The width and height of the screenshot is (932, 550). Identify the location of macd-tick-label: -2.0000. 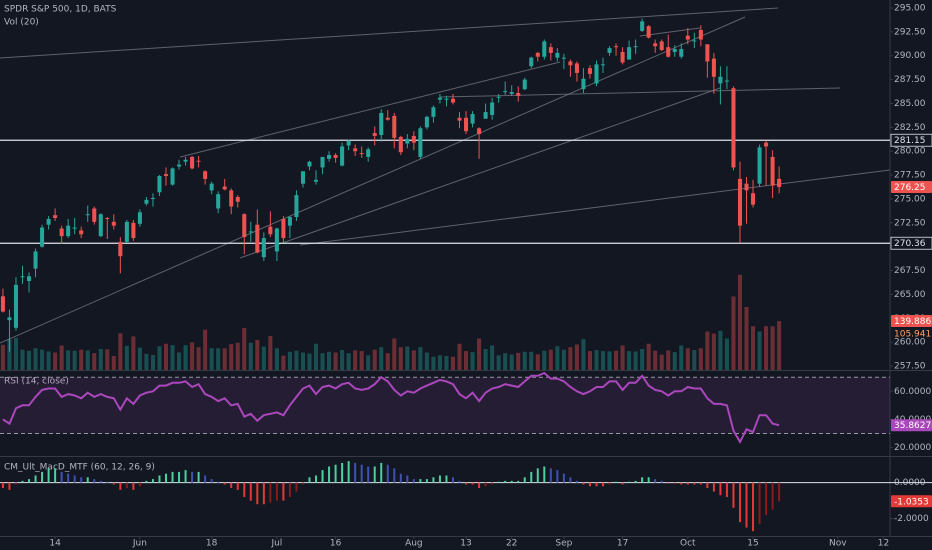
(911, 519).